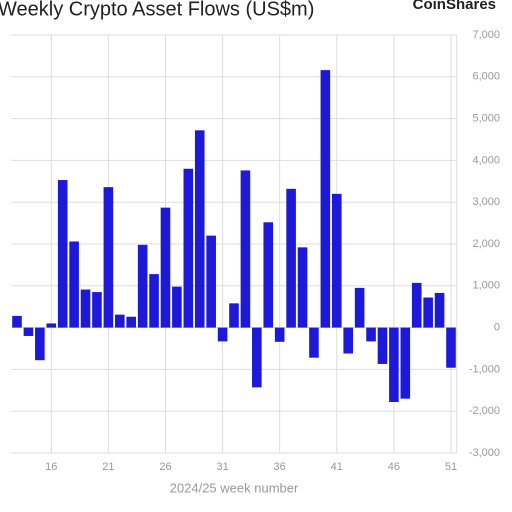  What do you see at coordinates (51, 467) in the screenshot?
I see `x-tick-label: 16` at bounding box center [51, 467].